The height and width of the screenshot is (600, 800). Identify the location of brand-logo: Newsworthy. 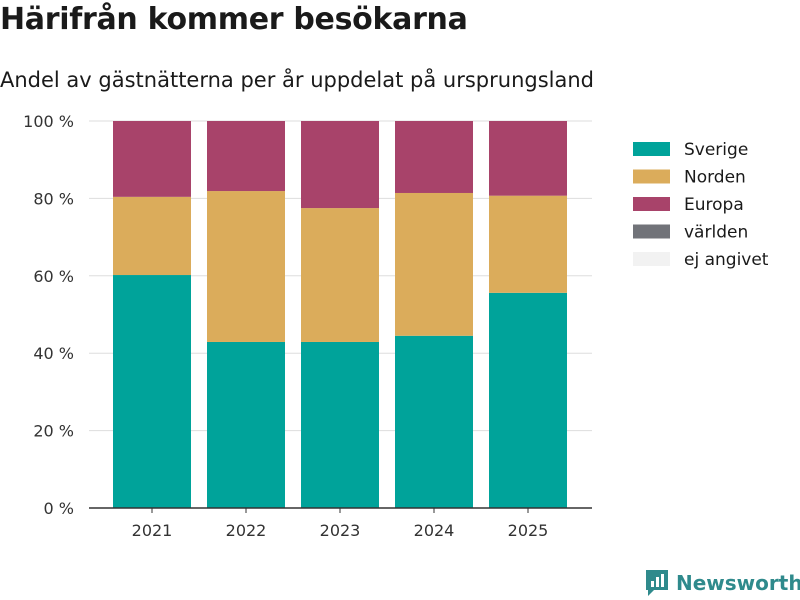
(722, 583).